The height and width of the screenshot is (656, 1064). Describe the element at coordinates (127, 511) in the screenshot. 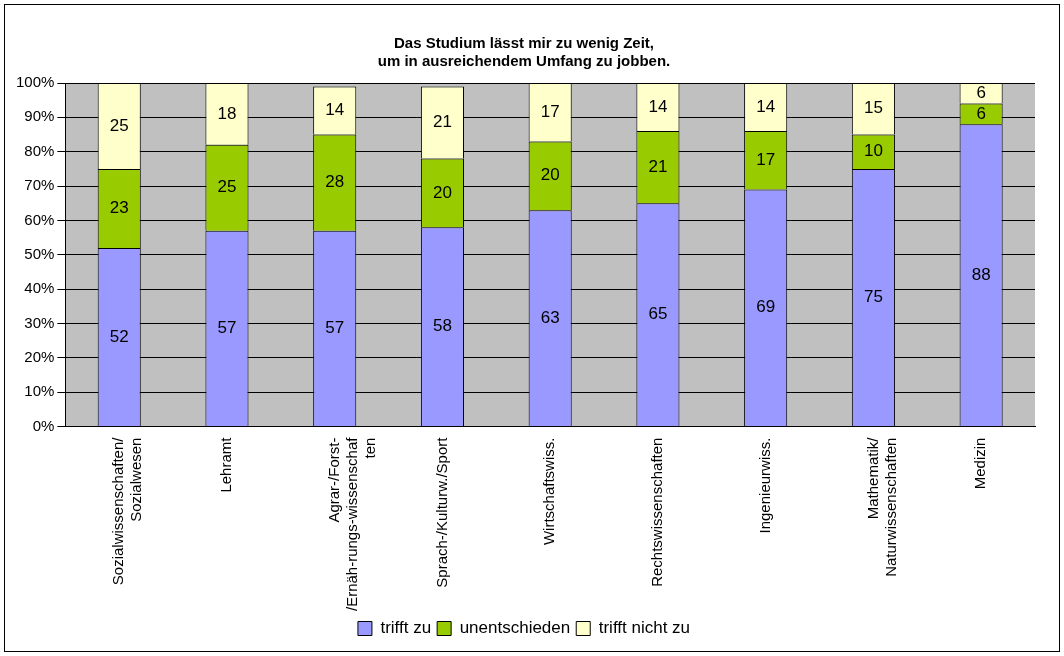

I see `x-tick-label: Sozialwissenschaften/ Sozialwesen` at that location.